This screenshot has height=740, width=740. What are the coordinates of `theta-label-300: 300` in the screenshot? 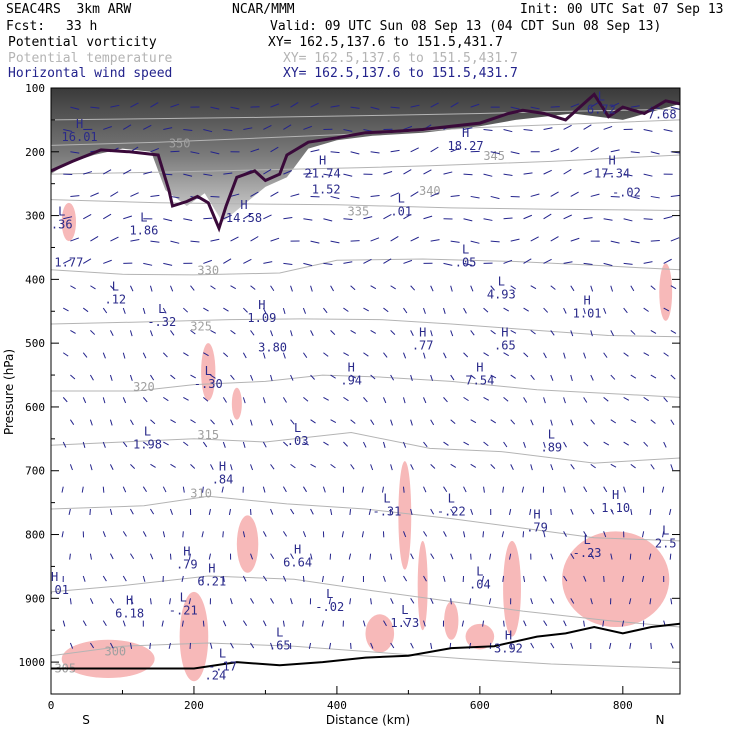 It's located at (115, 652).